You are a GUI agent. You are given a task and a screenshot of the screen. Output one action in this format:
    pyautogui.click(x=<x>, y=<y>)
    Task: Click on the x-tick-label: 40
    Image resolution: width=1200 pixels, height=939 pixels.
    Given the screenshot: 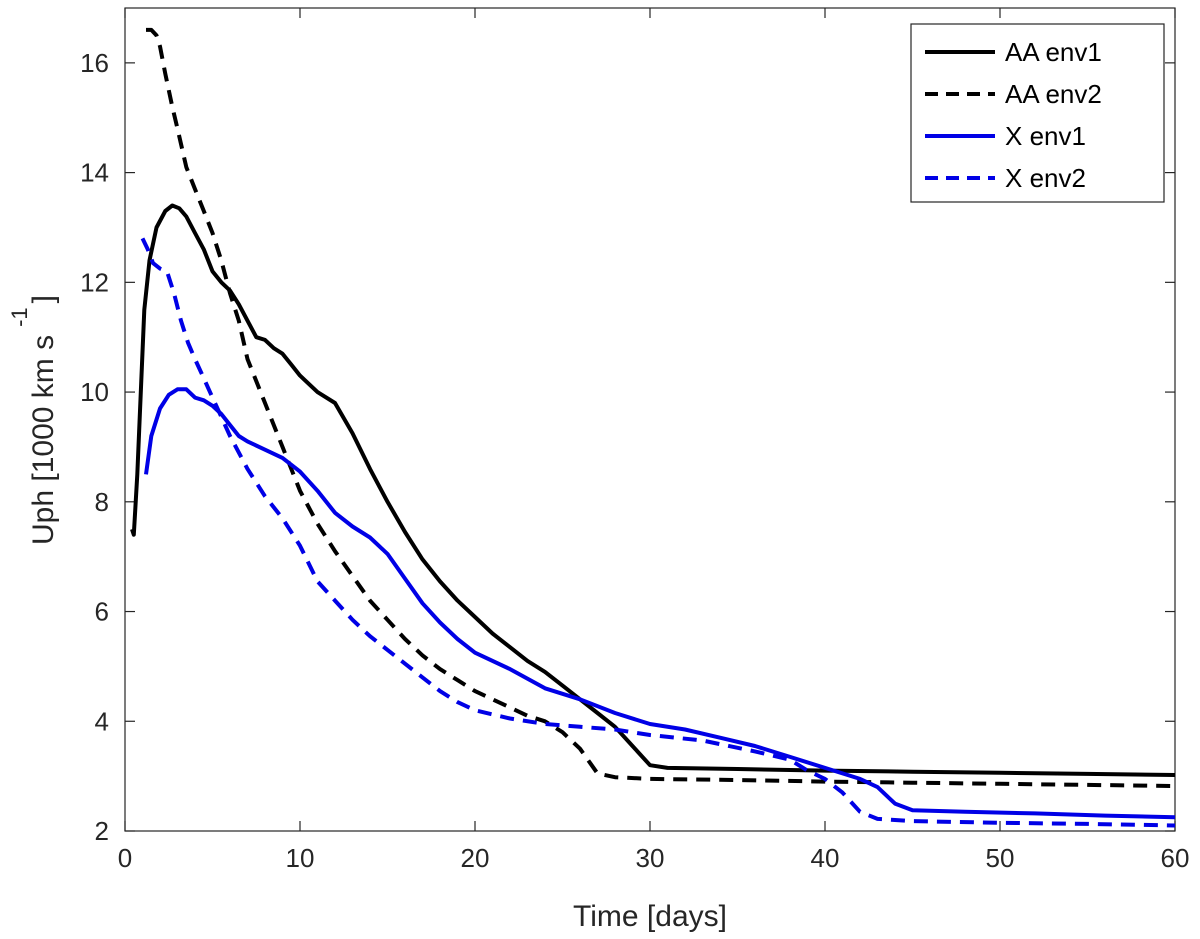 What is the action you would take?
    pyautogui.click(x=825, y=858)
    